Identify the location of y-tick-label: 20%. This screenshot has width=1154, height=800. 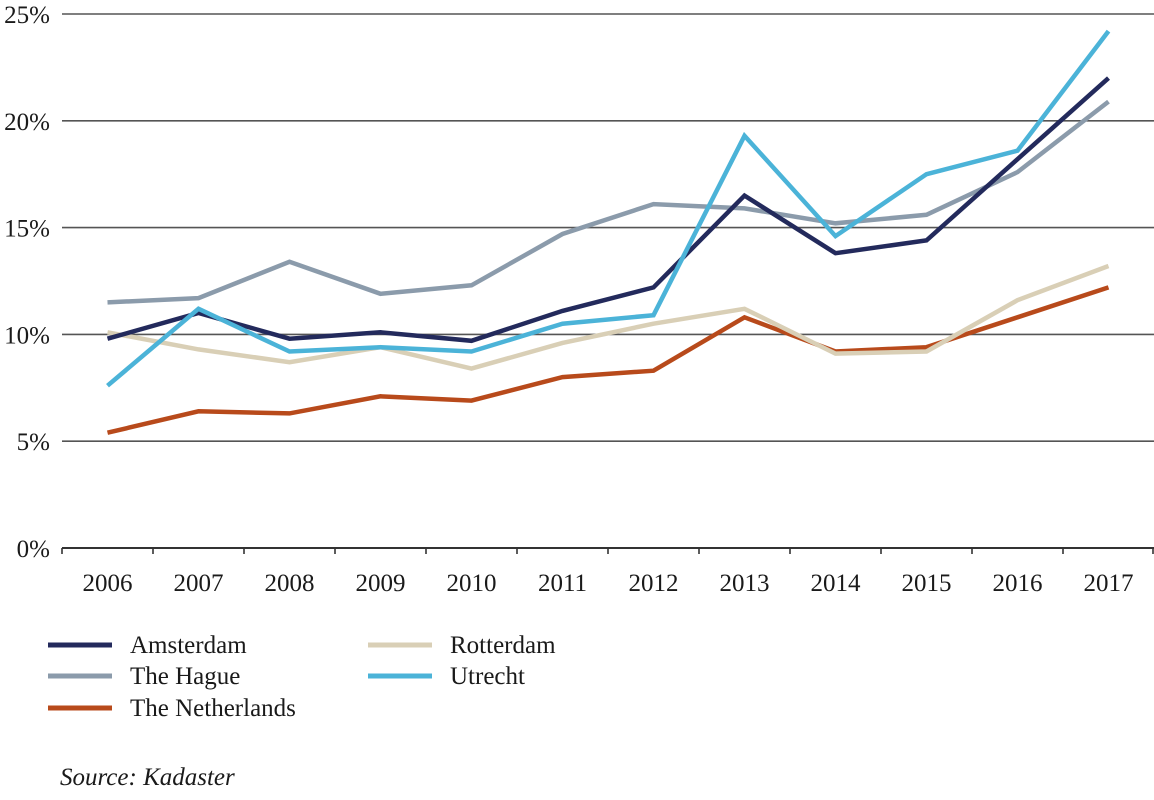
(27, 122).